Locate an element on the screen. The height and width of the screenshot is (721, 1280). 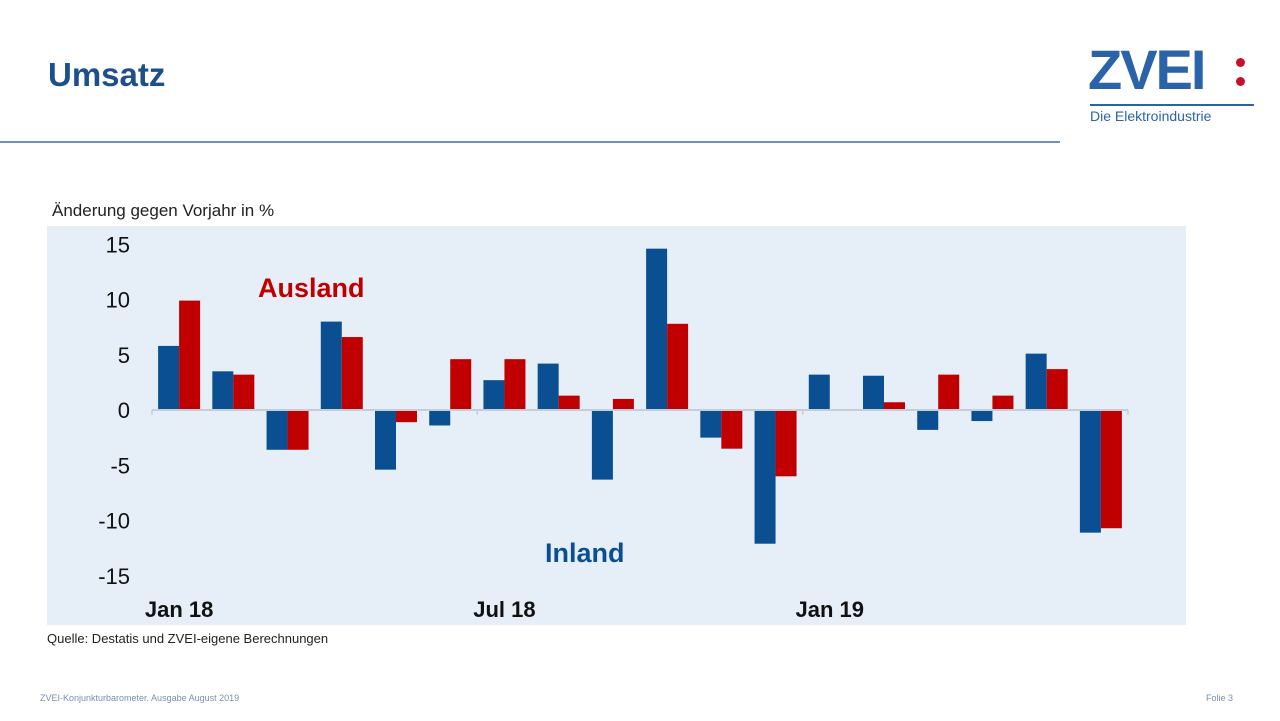
y-tick-label: 5 is located at coordinates (124, 355).